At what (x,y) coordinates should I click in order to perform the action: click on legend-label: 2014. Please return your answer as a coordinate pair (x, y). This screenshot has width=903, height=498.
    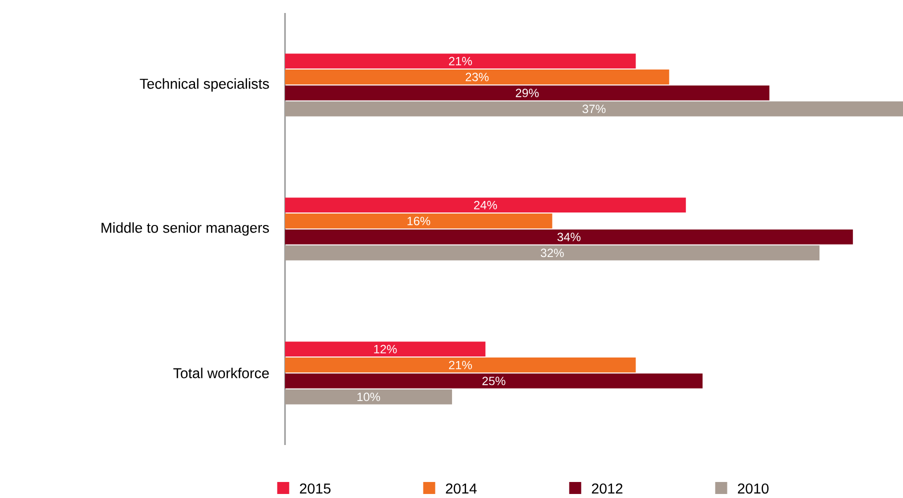
    Looking at the image, I should click on (461, 488).